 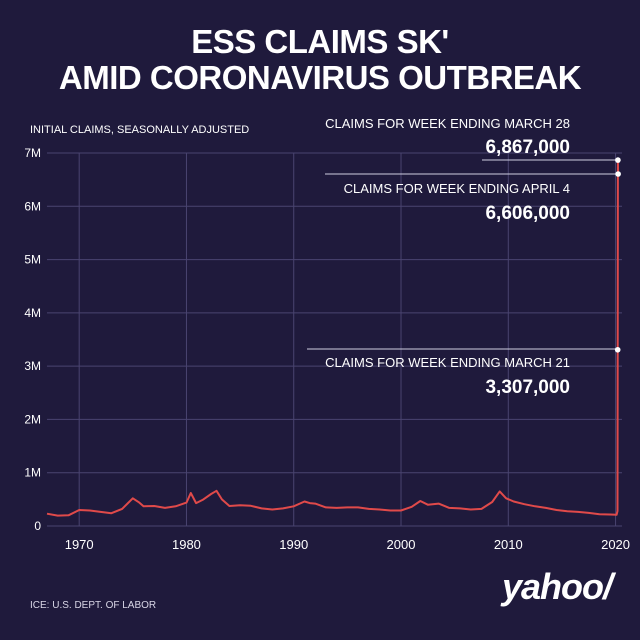 I want to click on annotation-label: CLAIMS FOR WEEK ENDING MARCH 28, so click(x=447, y=123).